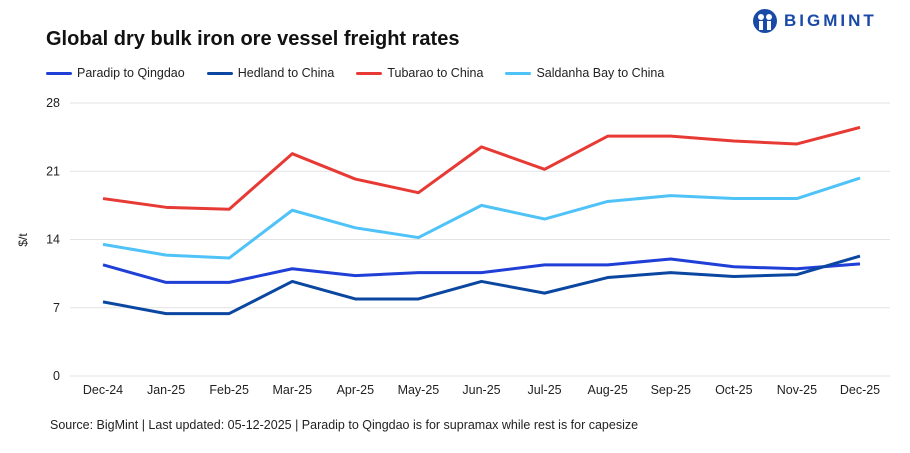  What do you see at coordinates (166, 390) in the screenshot?
I see `x-tick-label: Jan-25` at bounding box center [166, 390].